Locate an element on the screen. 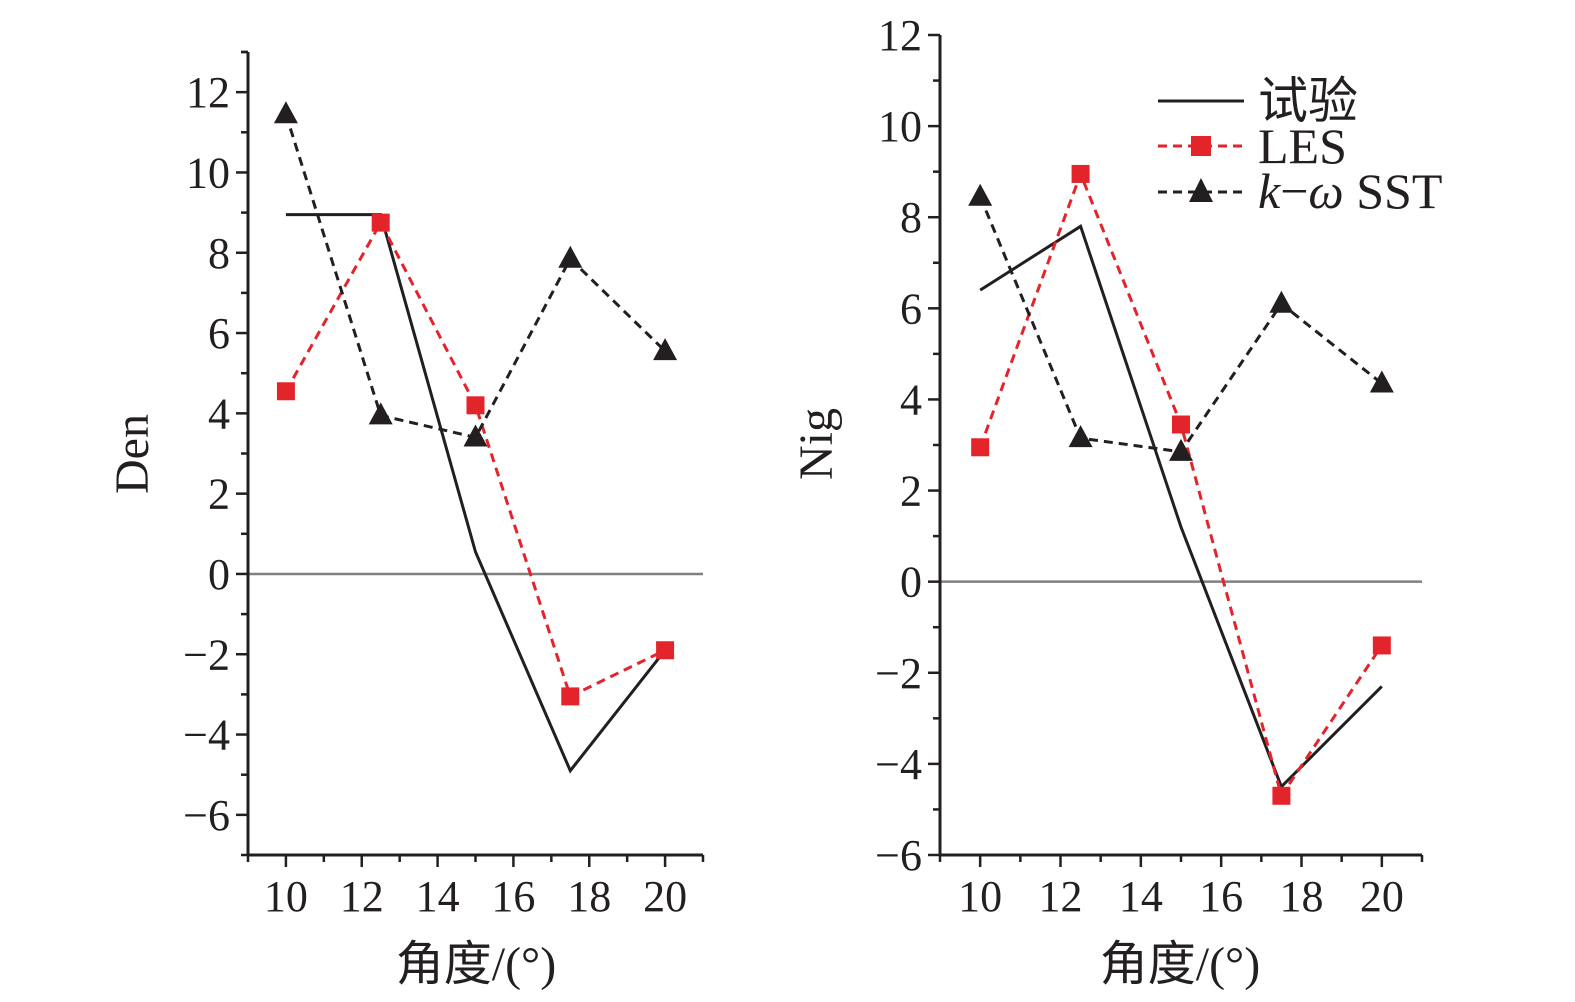 The width and height of the screenshot is (1575, 1002). legend-label-exp: 试验 is located at coordinates (1308, 101).